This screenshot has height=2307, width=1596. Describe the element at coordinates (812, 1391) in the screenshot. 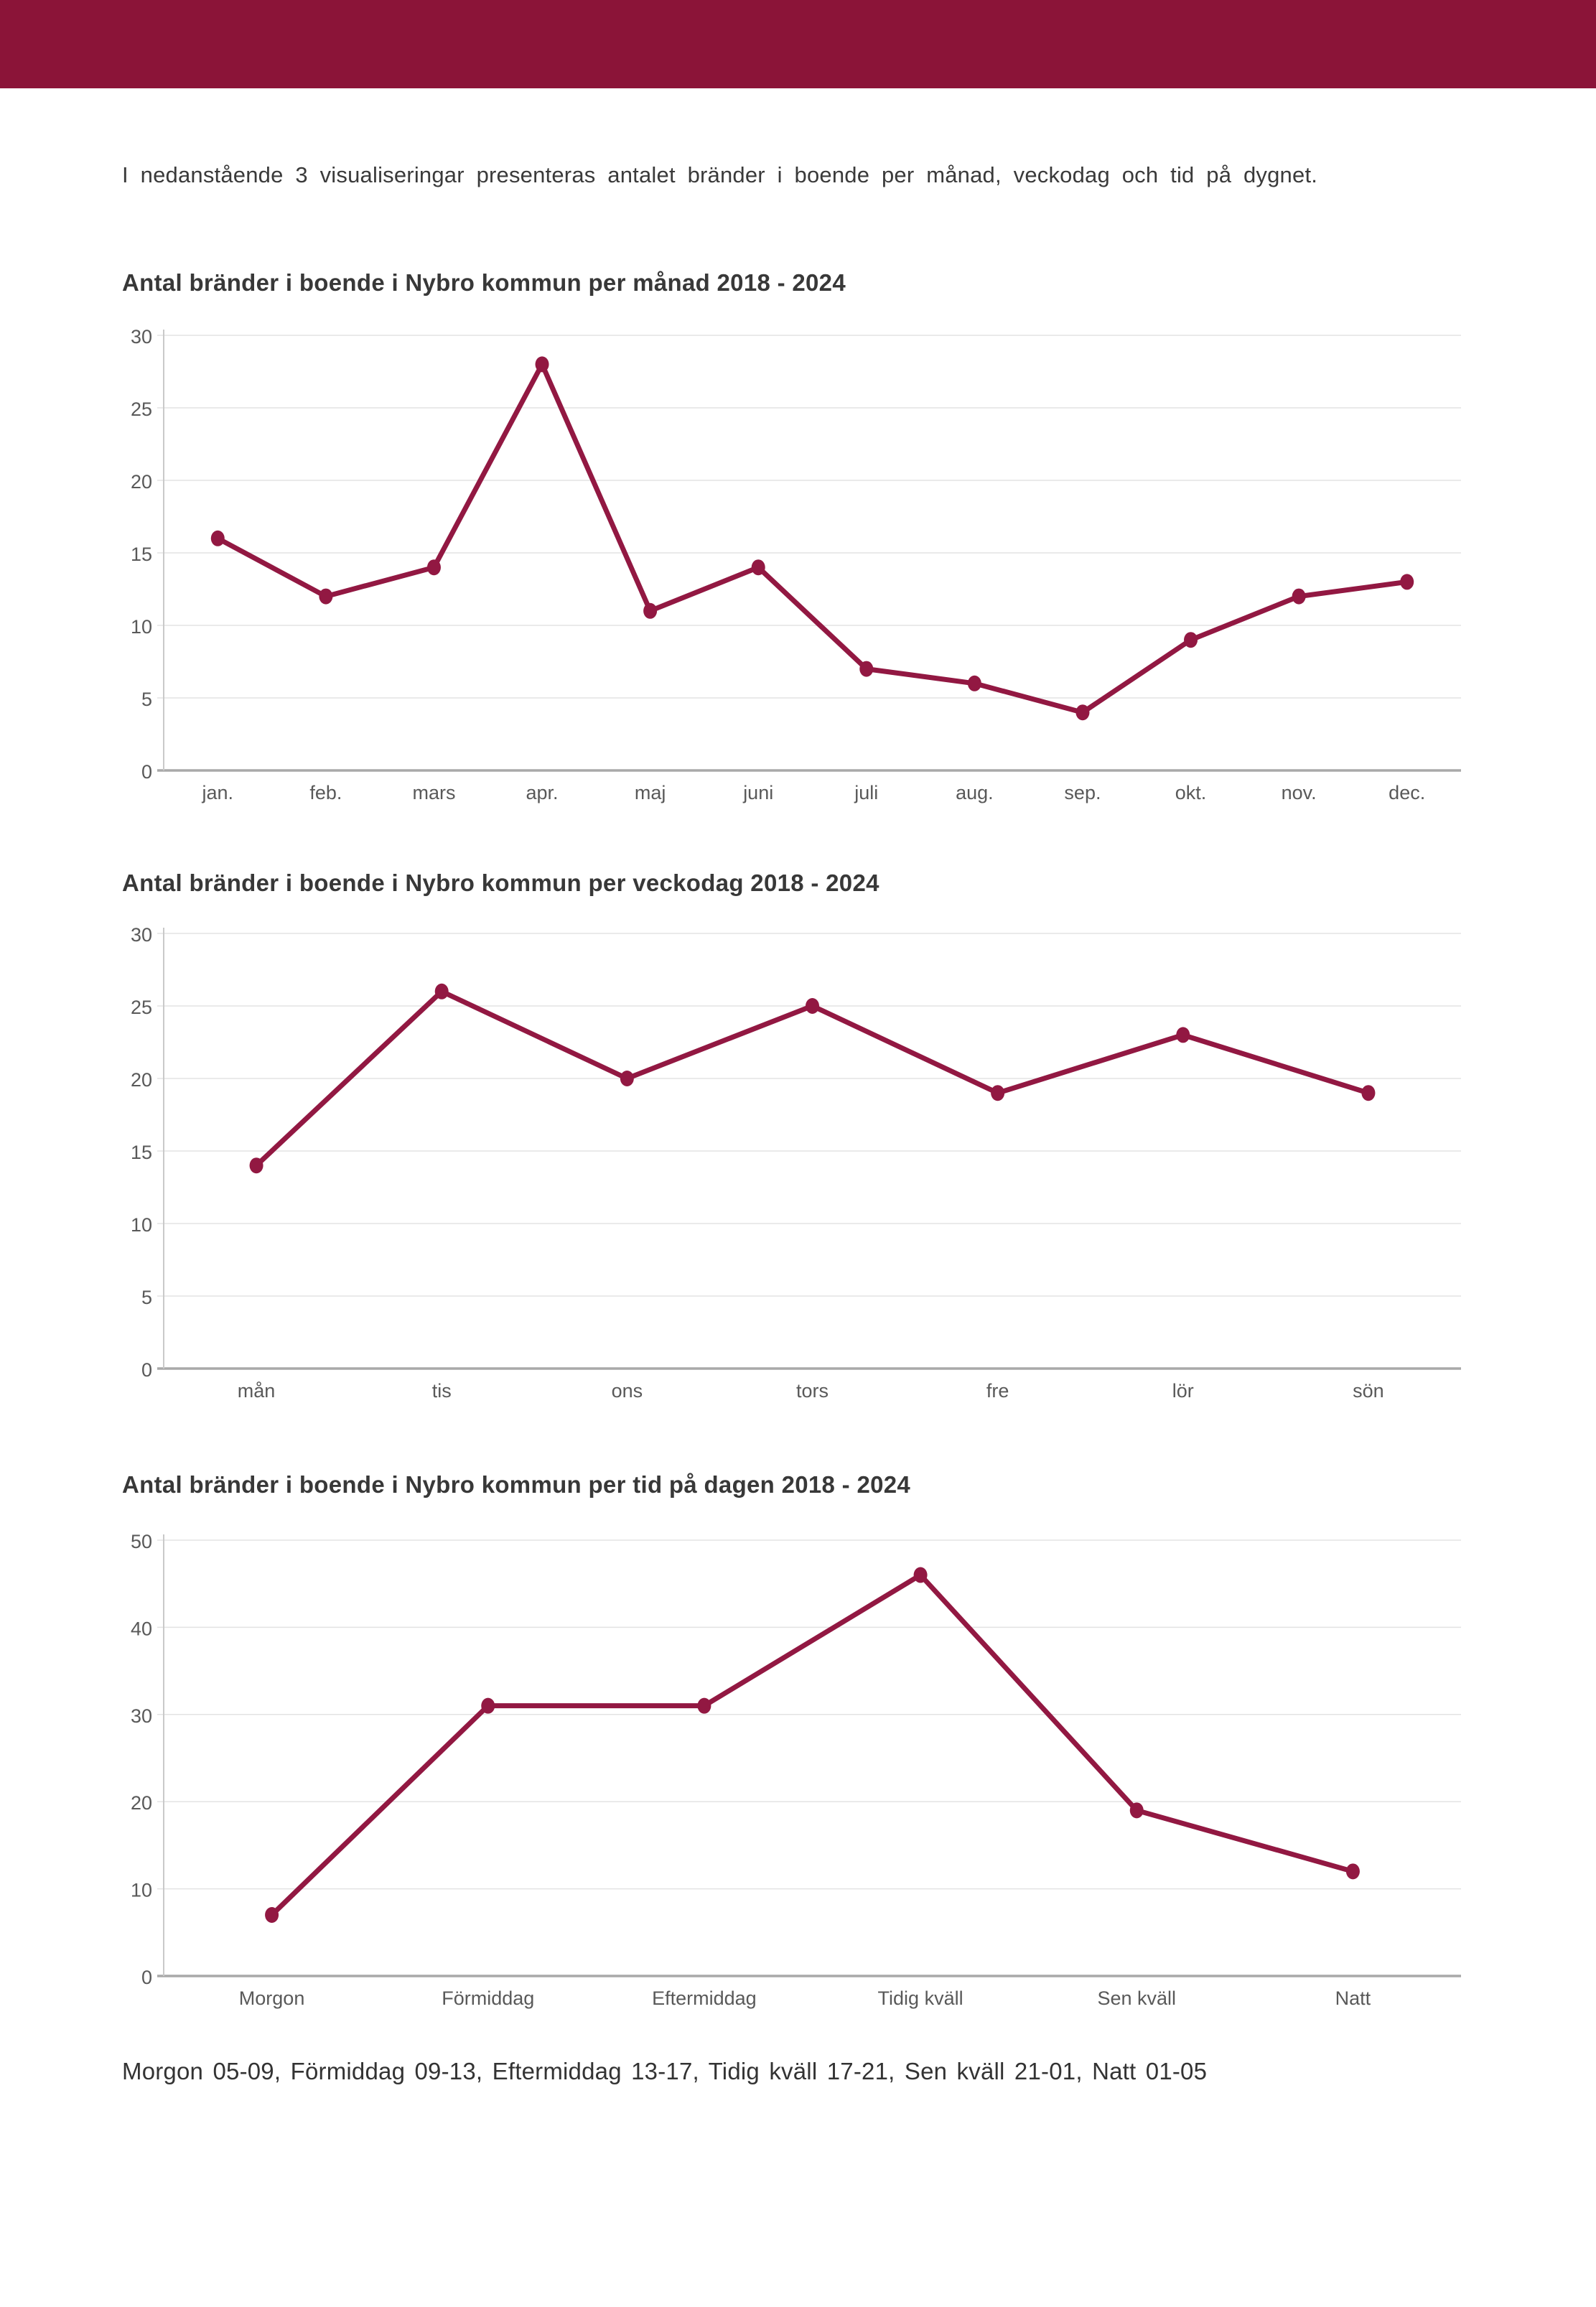

I see `svg-text: tors` at that location.